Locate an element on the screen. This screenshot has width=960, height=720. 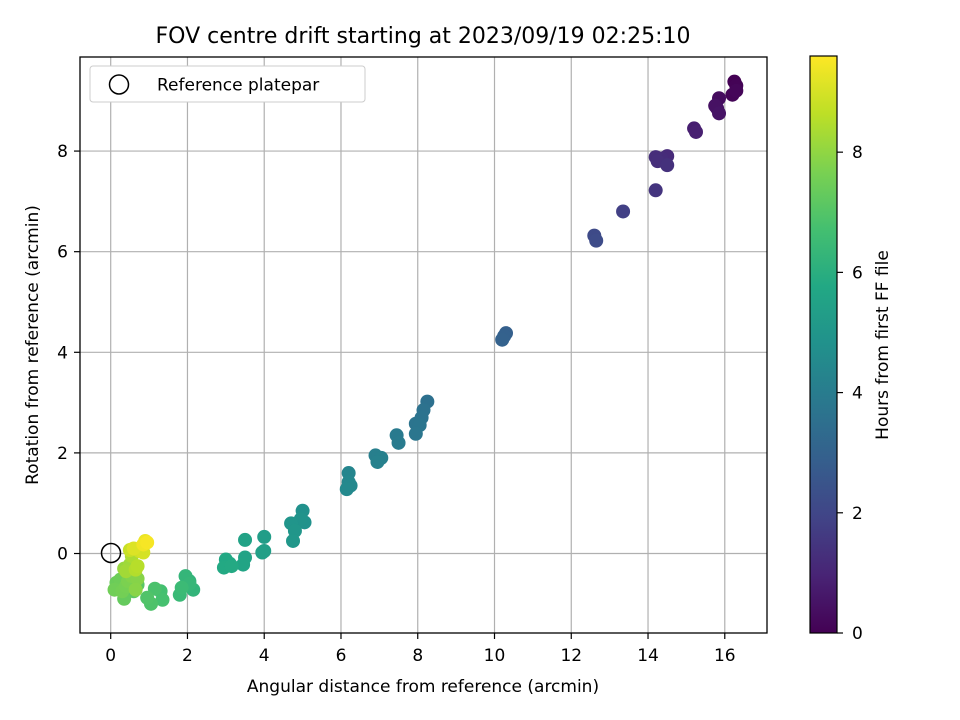
x-tick-label: 0 is located at coordinates (110, 656).